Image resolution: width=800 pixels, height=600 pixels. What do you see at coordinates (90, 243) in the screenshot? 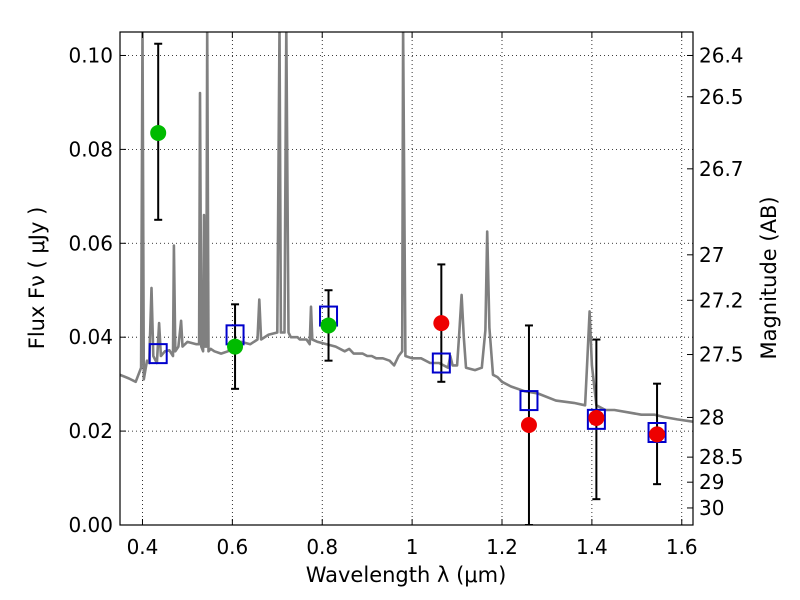
I see `y-tick-label: 0.06` at bounding box center [90, 243].